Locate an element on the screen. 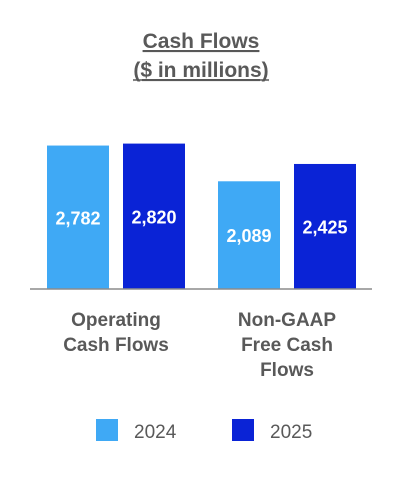  legend-swatch-2025 is located at coordinates (243, 430).